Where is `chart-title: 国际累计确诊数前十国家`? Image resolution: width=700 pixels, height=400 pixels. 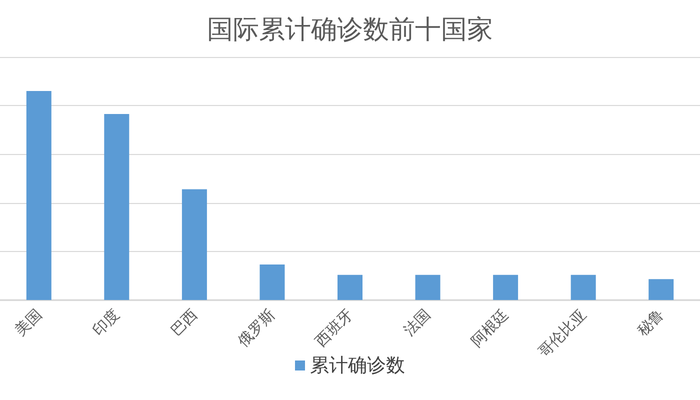 chart-title: 国际累计确诊数前十国家 is located at coordinates (350, 30).